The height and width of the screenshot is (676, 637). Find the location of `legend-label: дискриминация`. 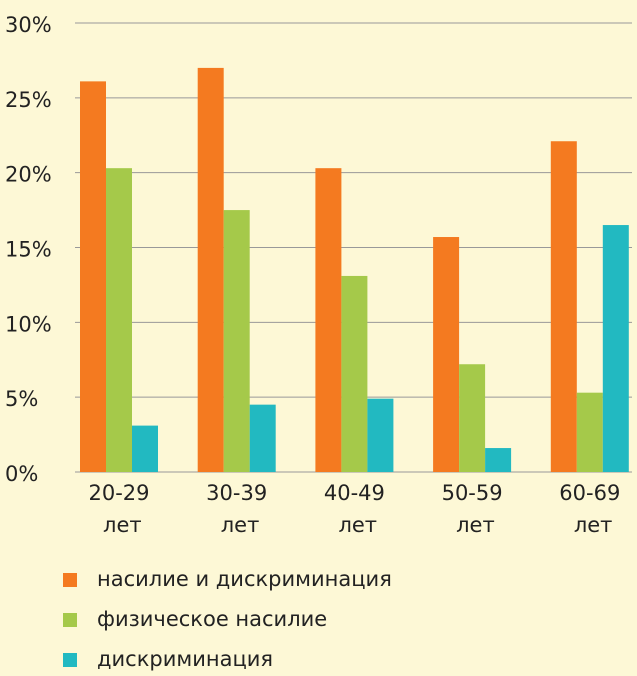

legend-label: дискриминация is located at coordinates (185, 659).